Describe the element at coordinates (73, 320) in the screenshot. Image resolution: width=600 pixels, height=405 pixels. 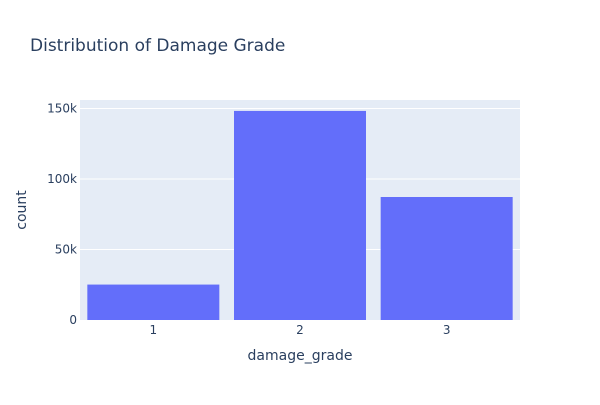
I see `y-tick-label: 0` at that location.